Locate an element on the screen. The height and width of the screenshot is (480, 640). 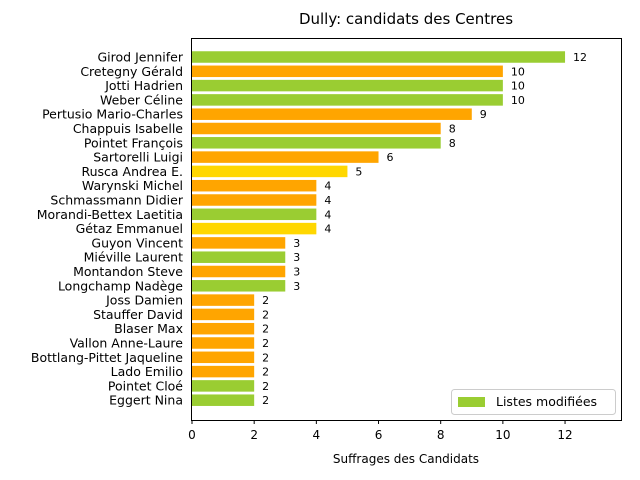
category-label: Guyon Vincent is located at coordinates (137, 242).